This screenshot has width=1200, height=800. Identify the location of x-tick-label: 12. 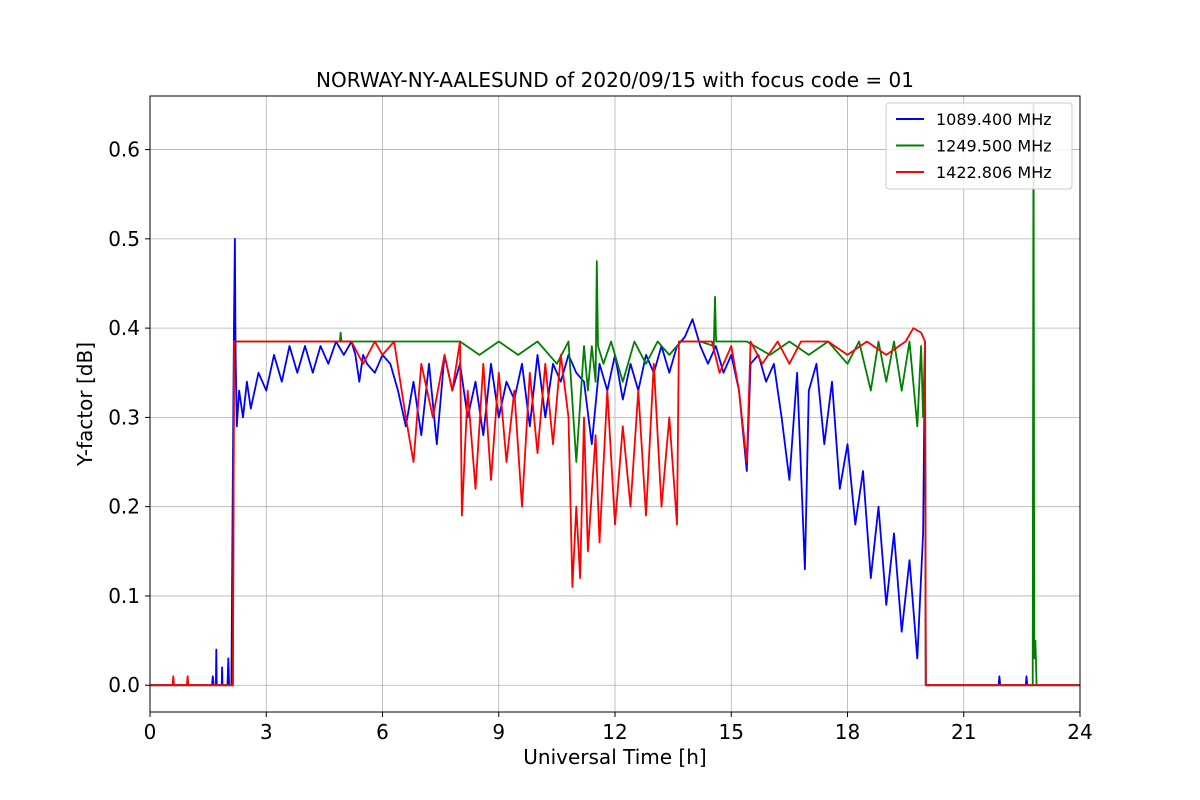
(614, 732).